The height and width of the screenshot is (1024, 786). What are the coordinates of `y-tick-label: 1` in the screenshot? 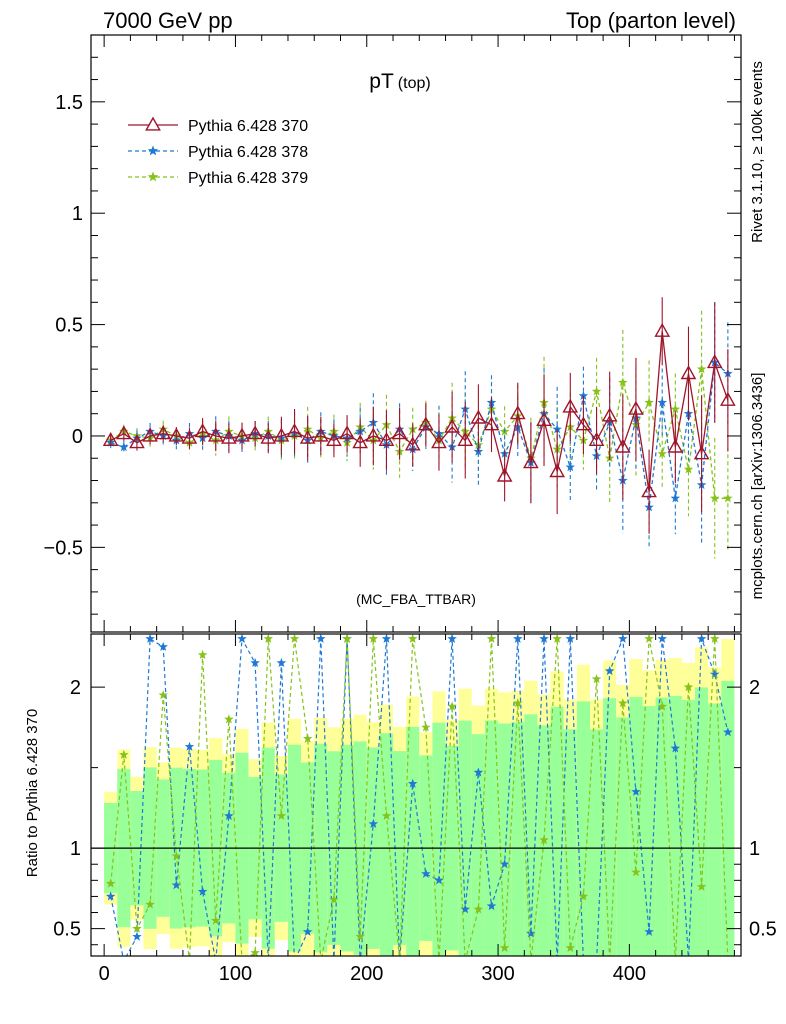 It's located at (77, 214).